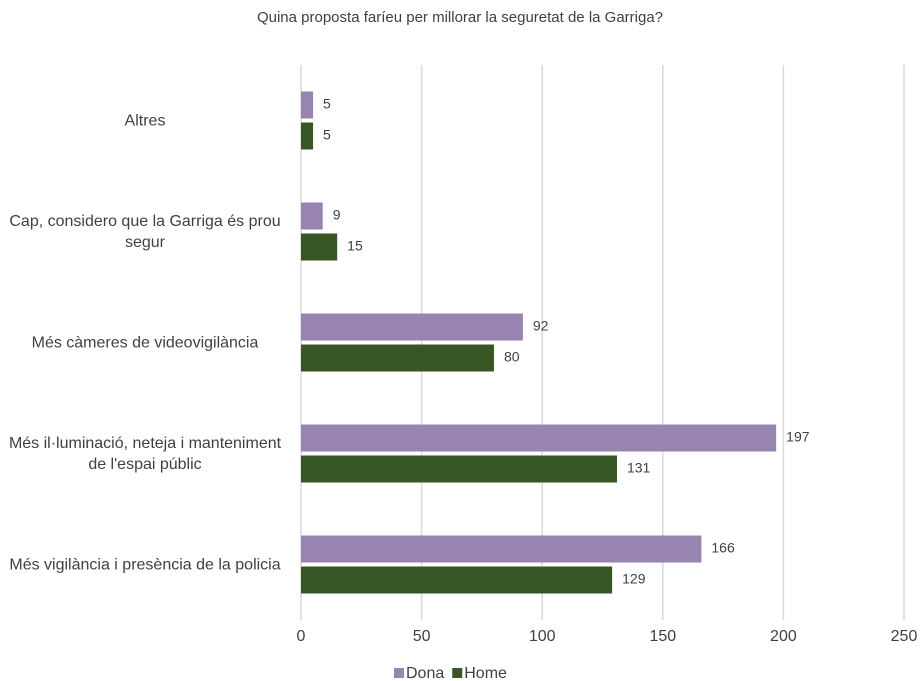 The width and height of the screenshot is (920, 681). What do you see at coordinates (301, 636) in the screenshot?
I see `x-tick-label: 0` at bounding box center [301, 636].